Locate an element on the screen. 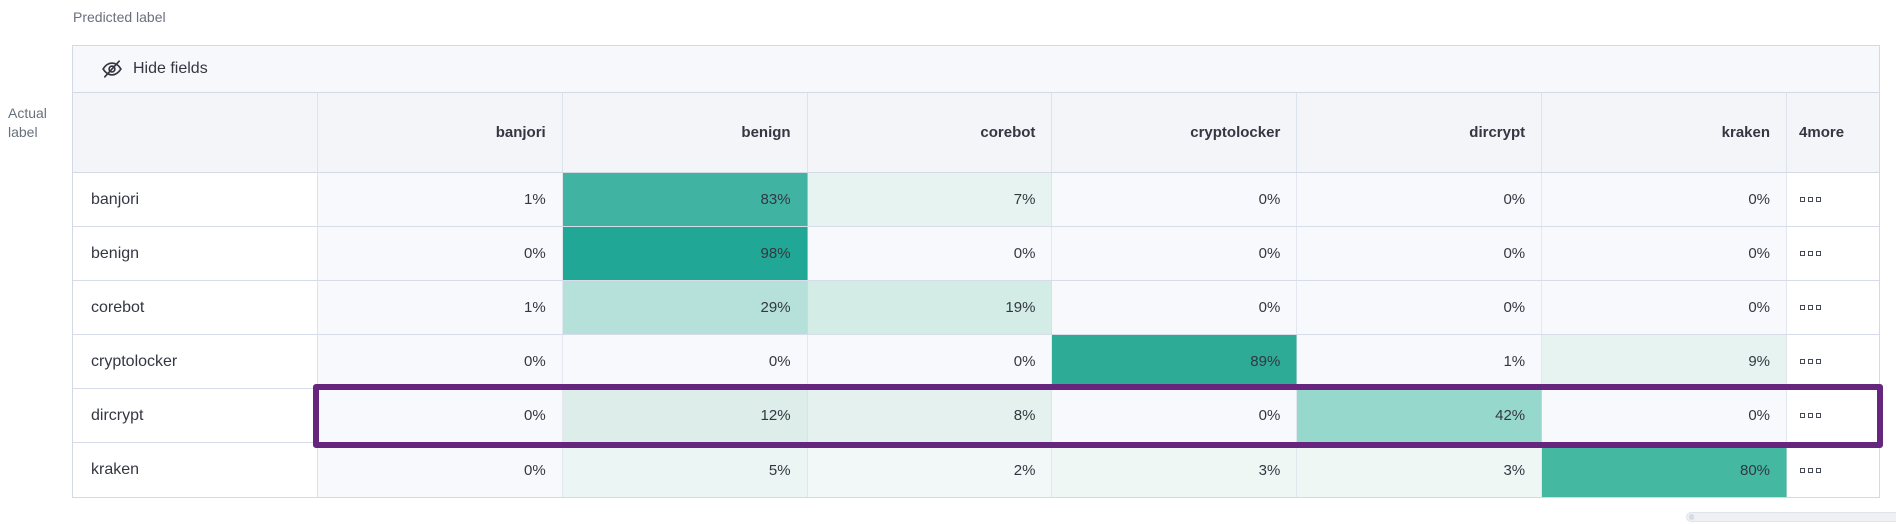  hidden-columns-header: 4 more is located at coordinates (1822, 132).